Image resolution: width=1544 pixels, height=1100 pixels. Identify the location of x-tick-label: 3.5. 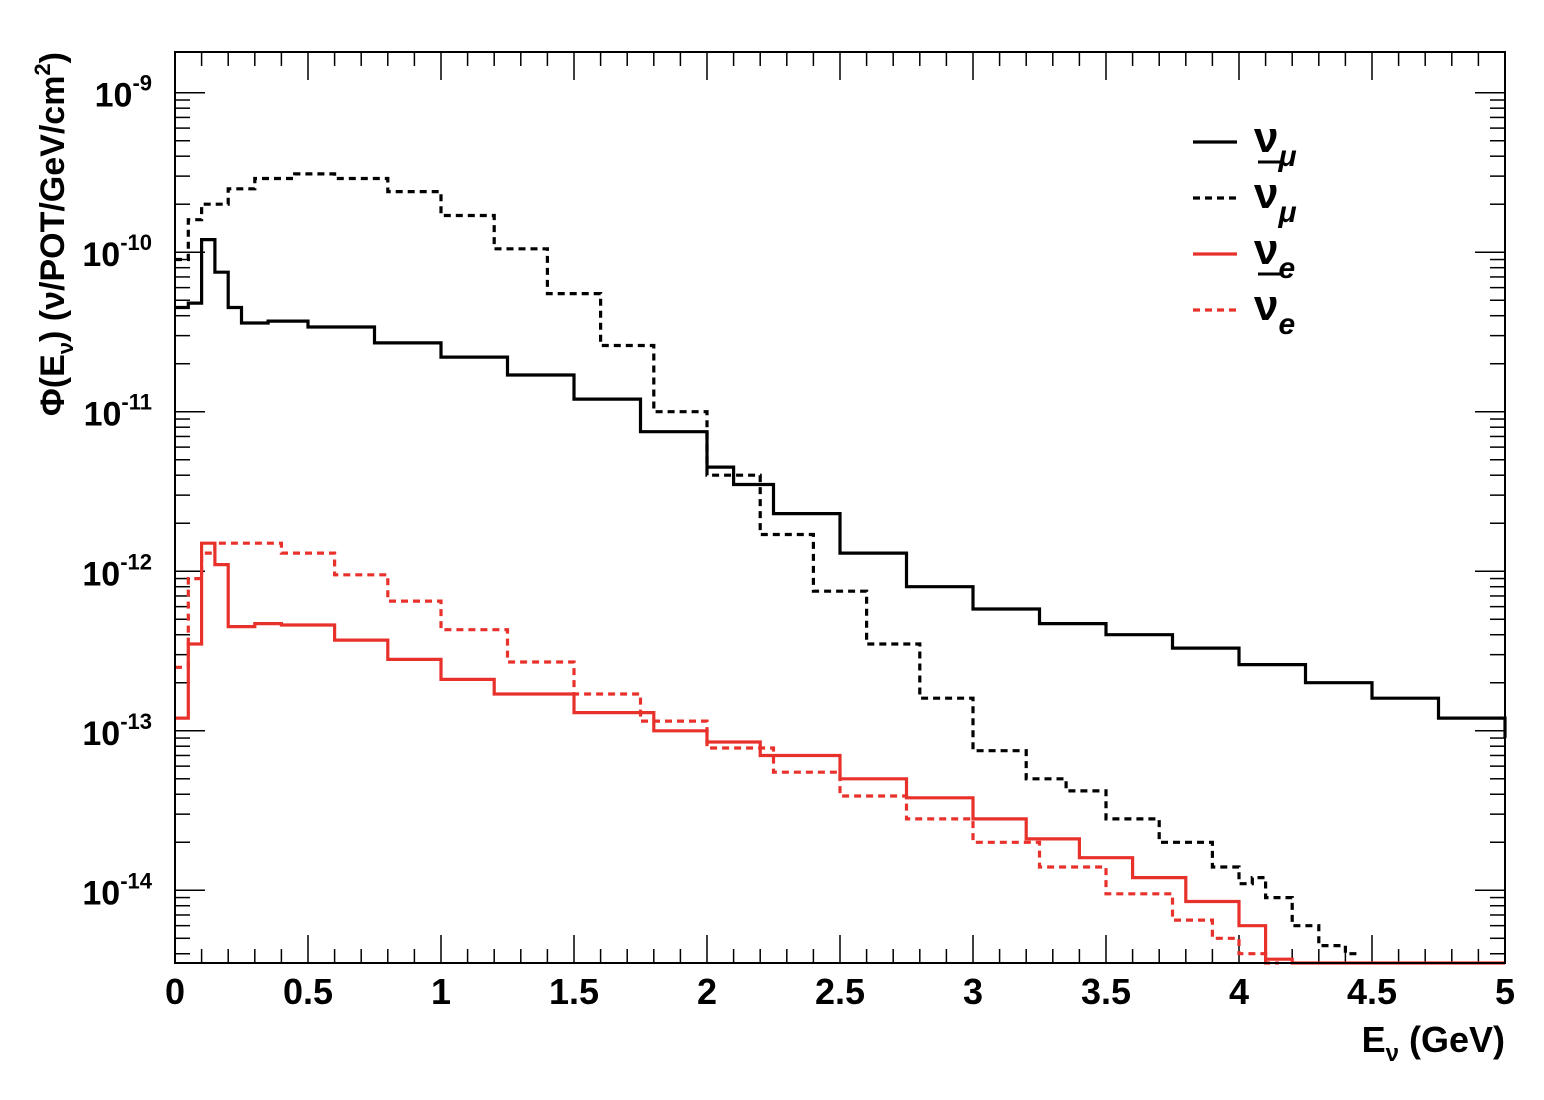
(1106, 991).